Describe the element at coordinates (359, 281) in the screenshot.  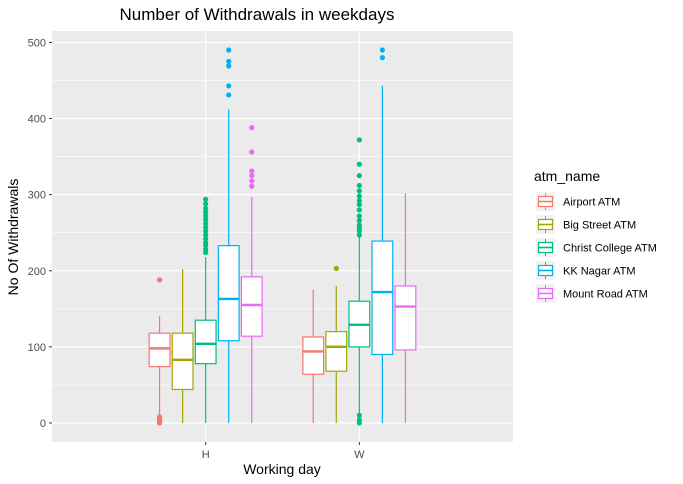
I see `box-christ-college-atm-W` at that location.